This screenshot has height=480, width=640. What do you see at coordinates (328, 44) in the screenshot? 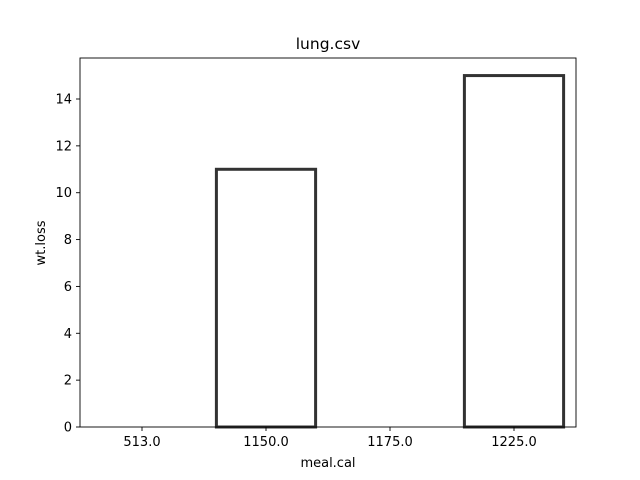
I see `chart-title: lung.csv` at bounding box center [328, 44].